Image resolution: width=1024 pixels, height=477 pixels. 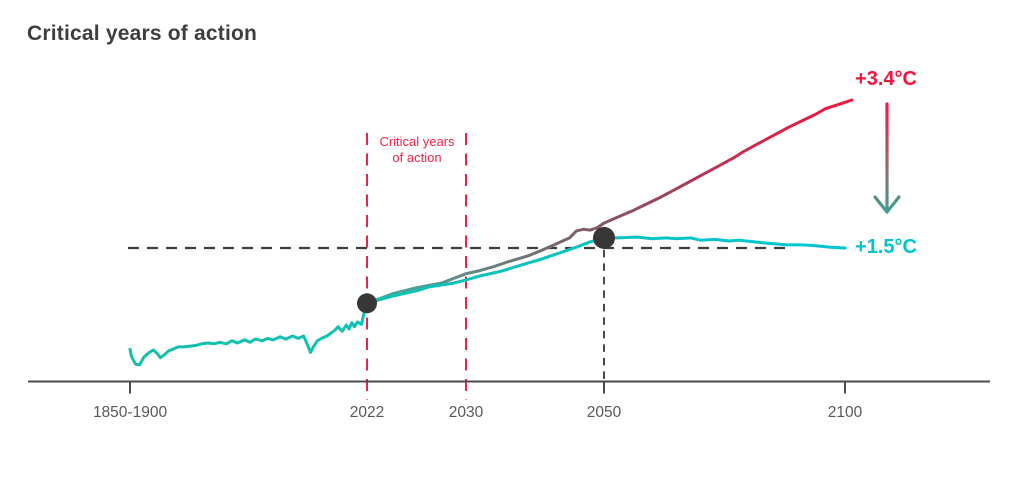 I want to click on pathway-1p5c-line, so click(x=606, y=270).